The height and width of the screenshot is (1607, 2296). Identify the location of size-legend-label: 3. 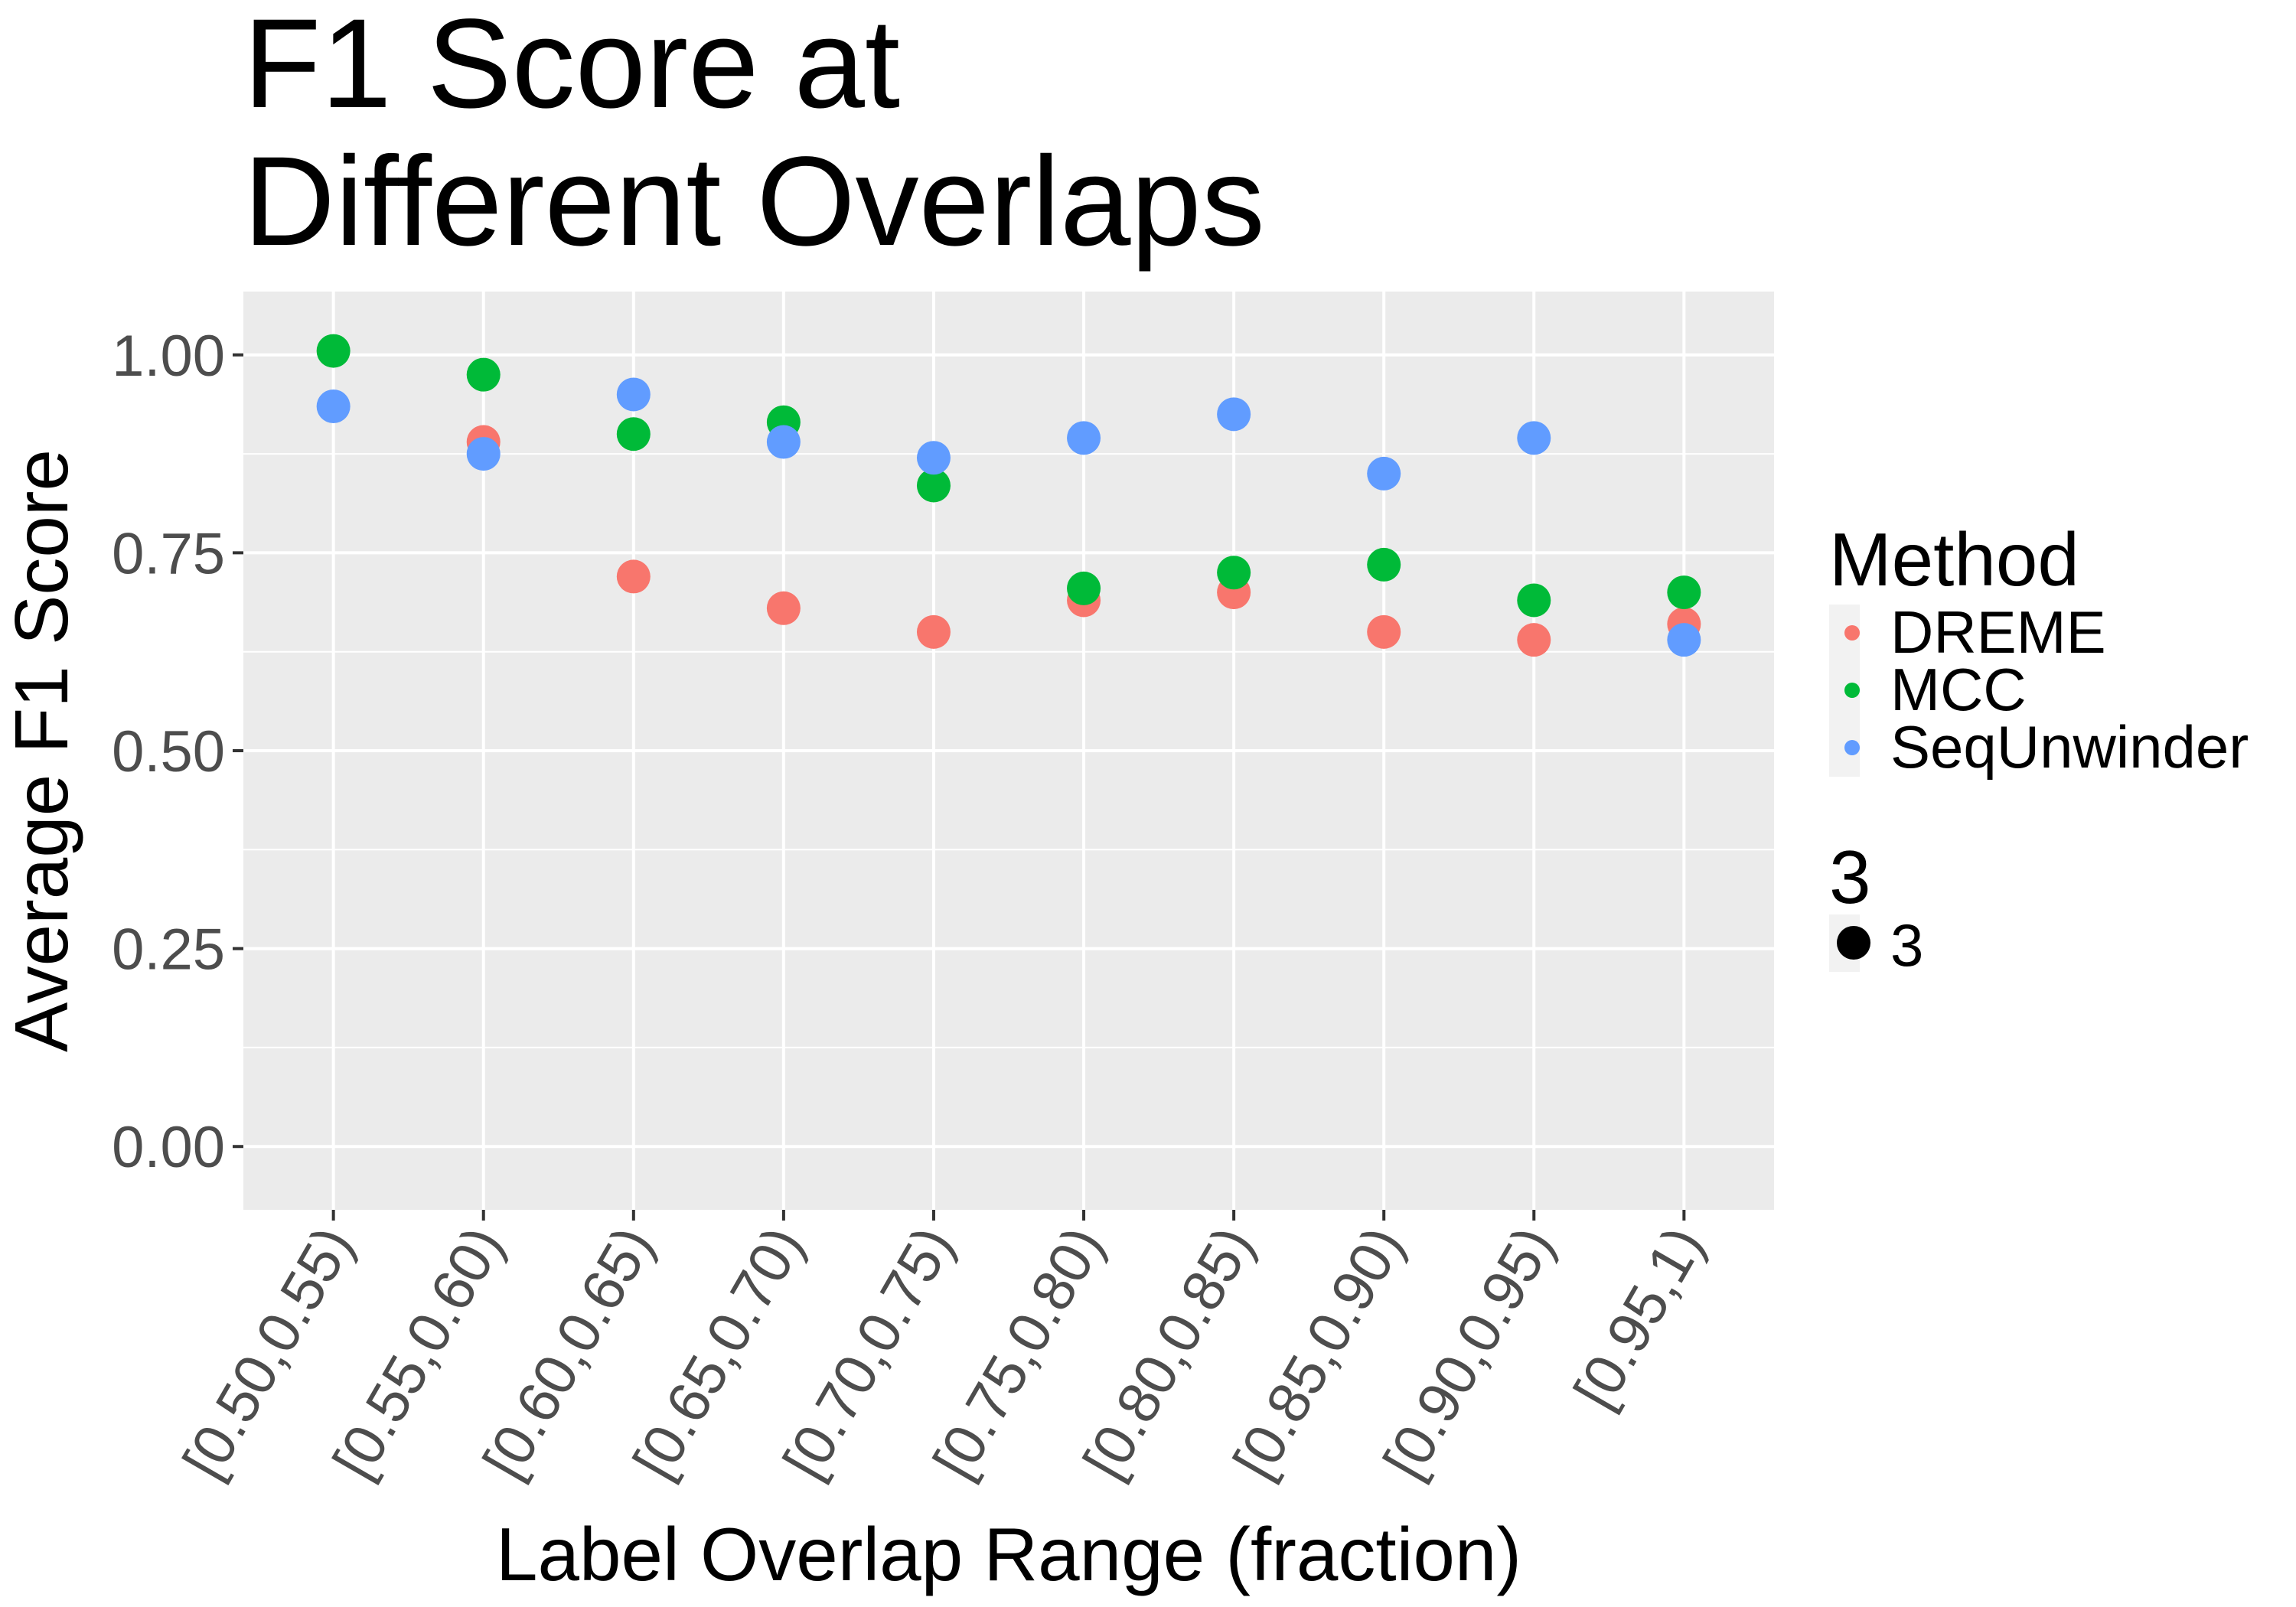
(1906, 945).